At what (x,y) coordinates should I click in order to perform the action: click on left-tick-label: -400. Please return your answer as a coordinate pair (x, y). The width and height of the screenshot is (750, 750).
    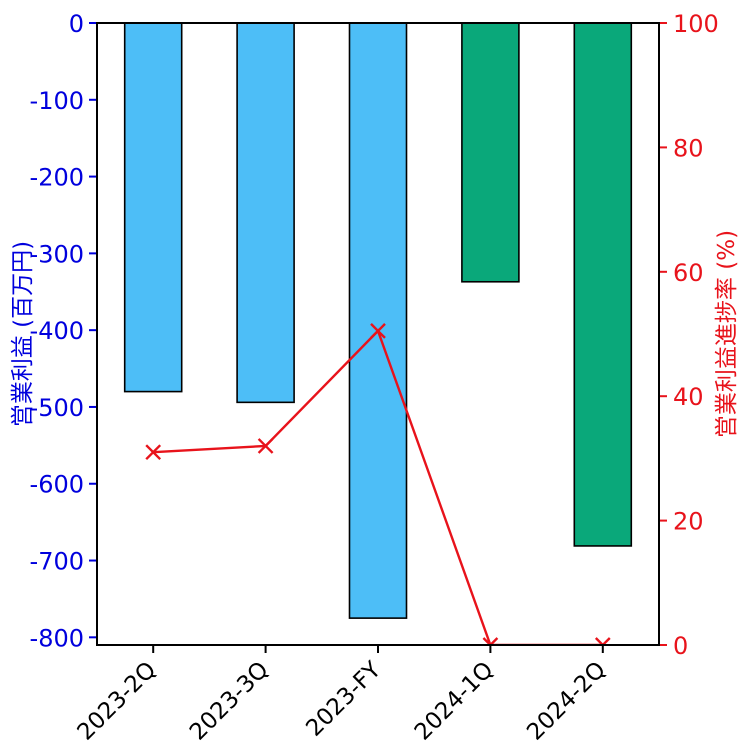
    Looking at the image, I should click on (57, 331).